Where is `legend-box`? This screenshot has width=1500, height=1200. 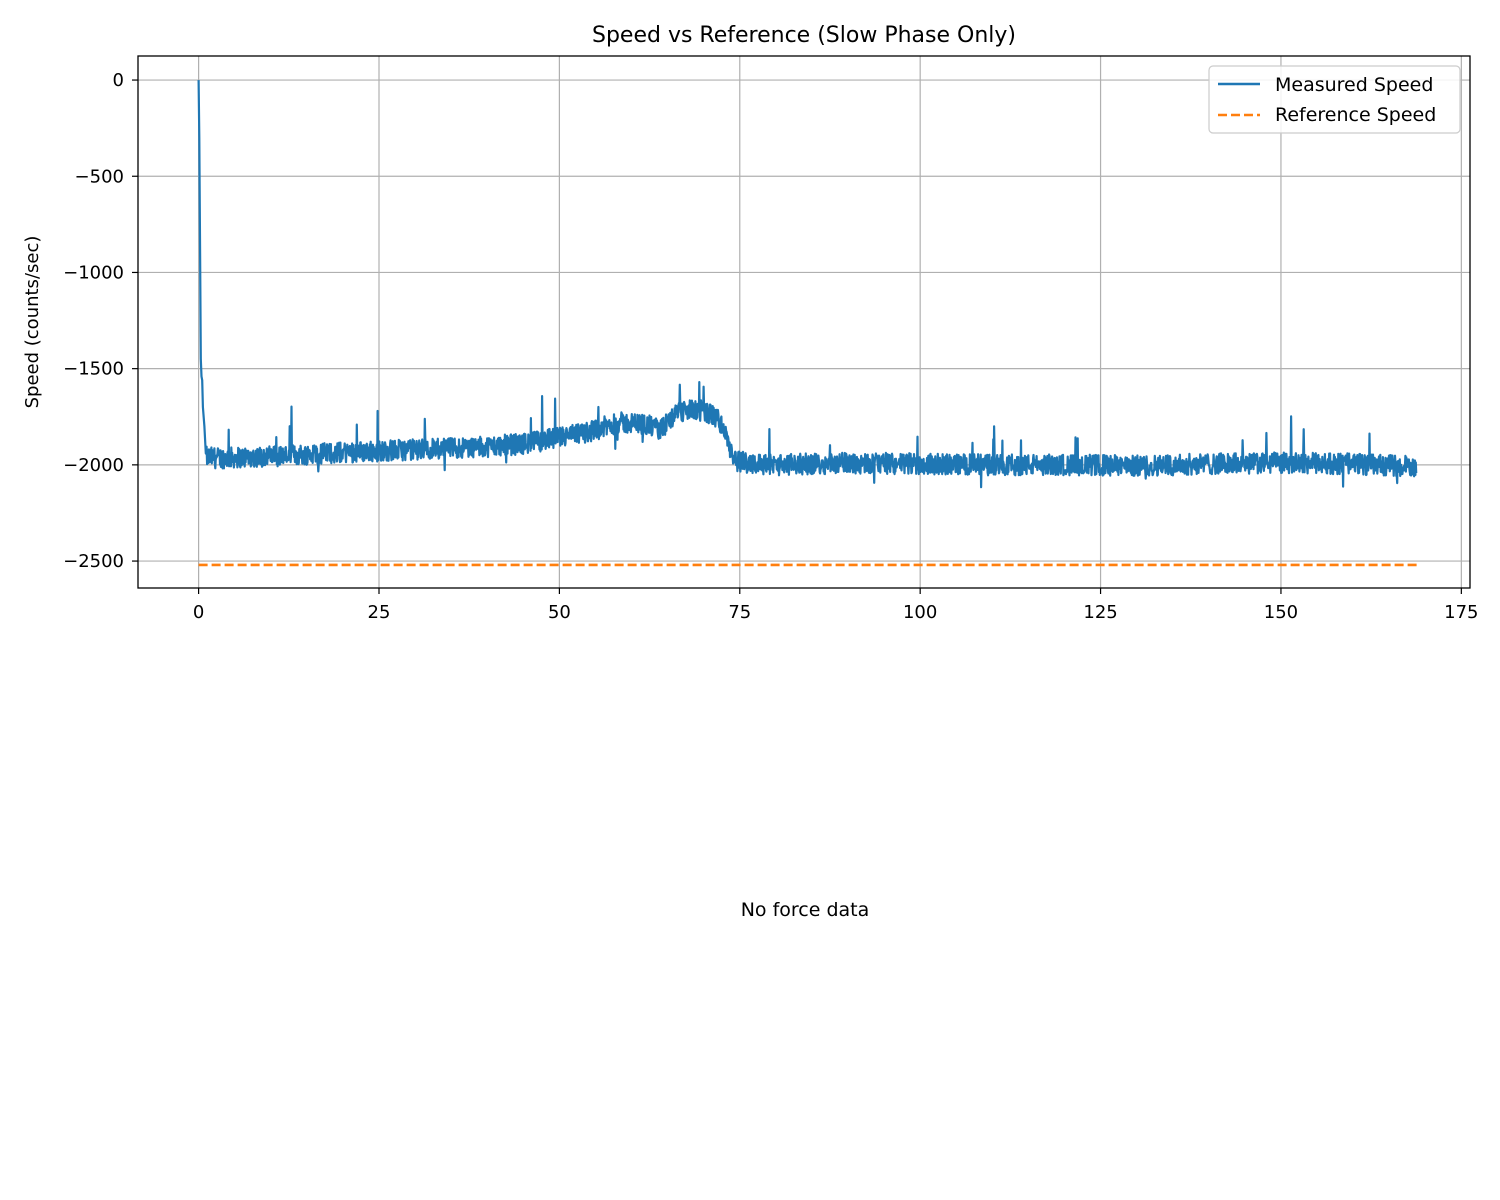 legend-box is located at coordinates (1334, 99).